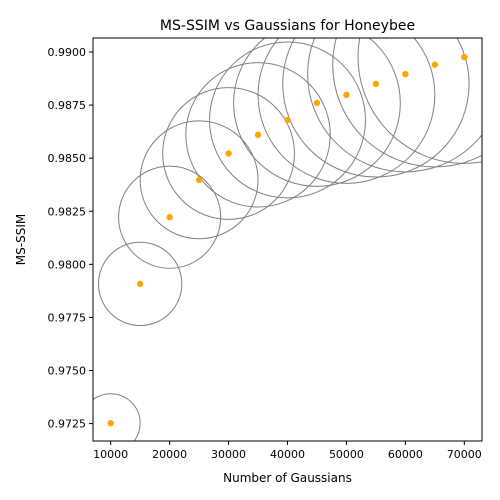  I want to click on y-tick-label-3: 0.9800, so click(67, 264).